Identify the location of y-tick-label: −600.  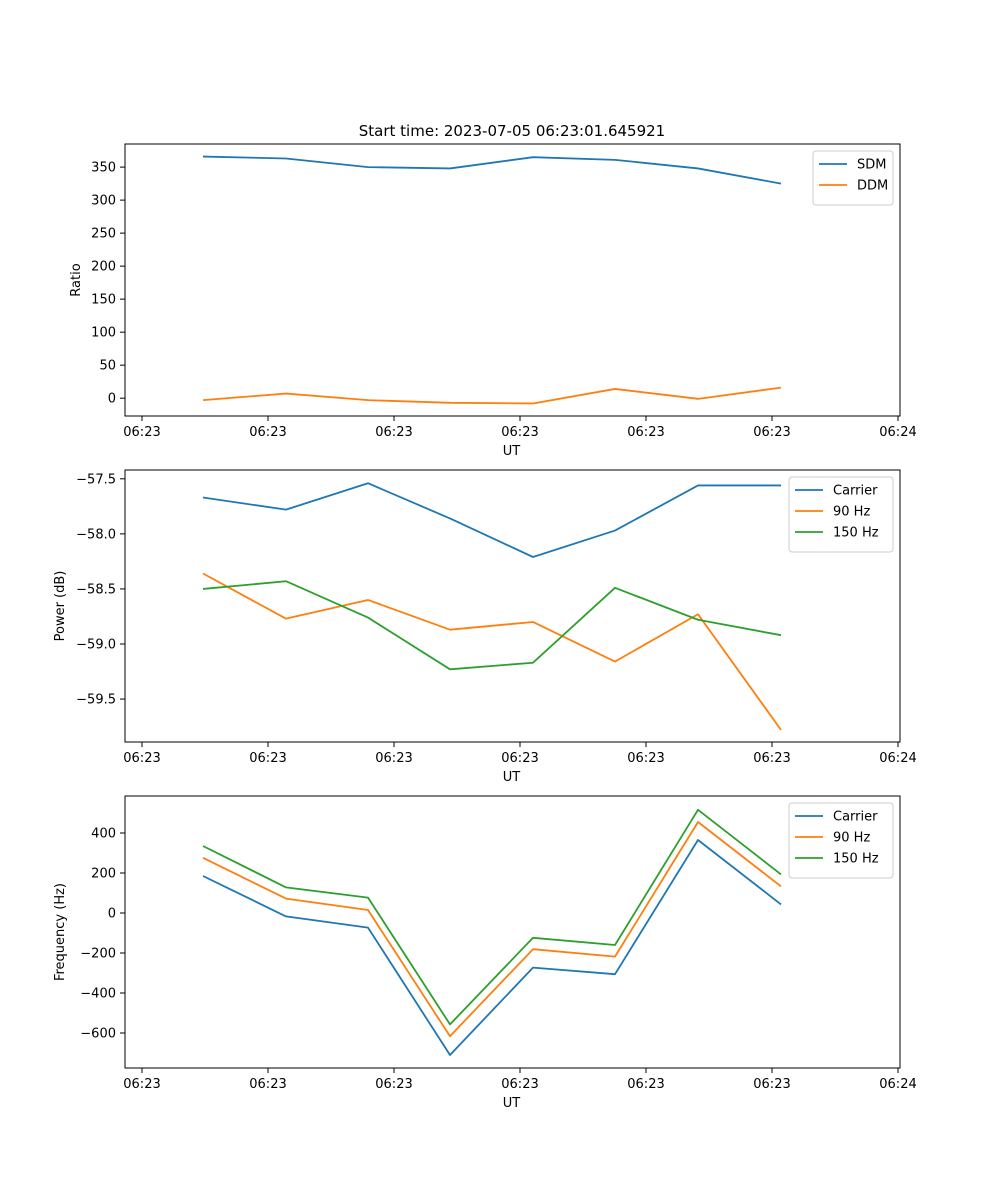
(98, 1034).